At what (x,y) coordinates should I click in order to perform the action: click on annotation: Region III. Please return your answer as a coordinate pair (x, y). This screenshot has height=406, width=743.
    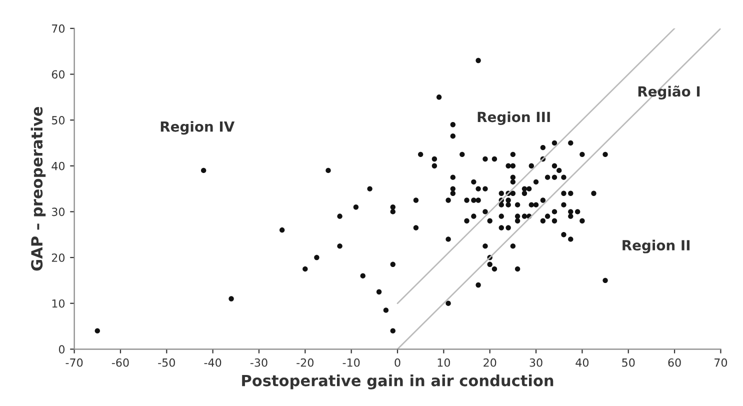
    Looking at the image, I should click on (514, 118).